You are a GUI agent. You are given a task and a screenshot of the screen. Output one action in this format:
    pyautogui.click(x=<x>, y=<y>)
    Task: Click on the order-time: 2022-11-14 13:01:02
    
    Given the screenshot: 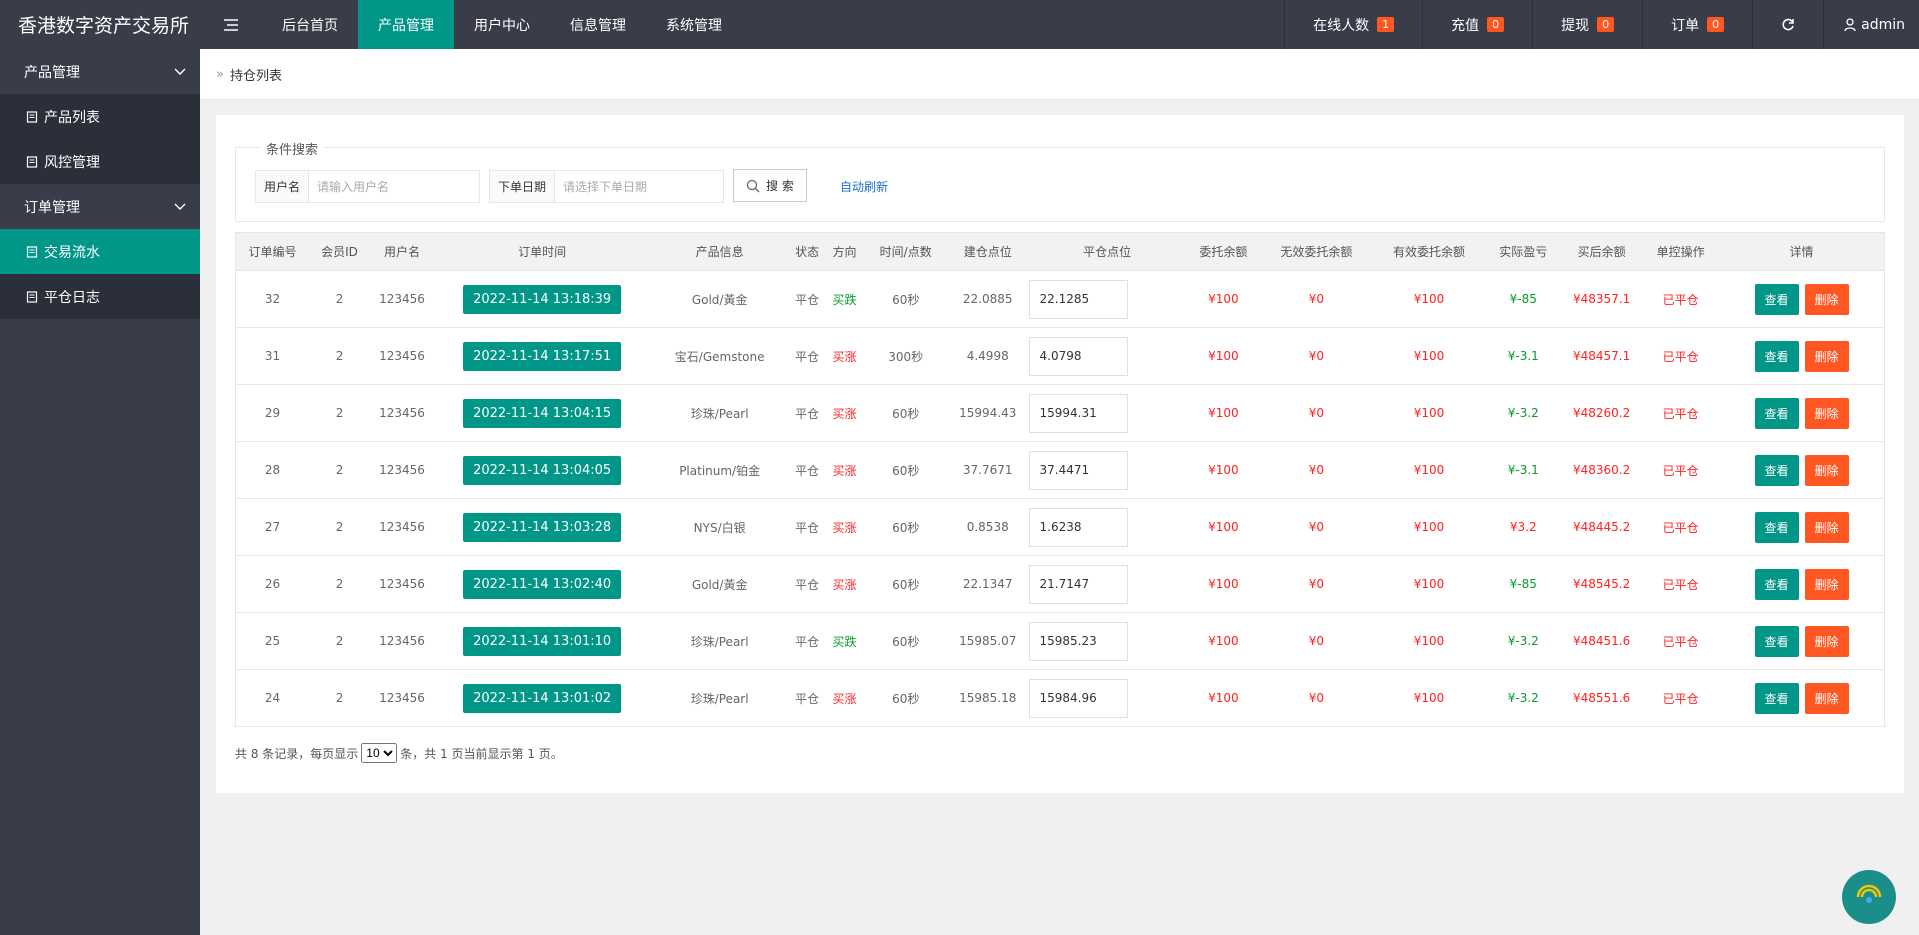 What is the action you would take?
    pyautogui.click(x=542, y=698)
    